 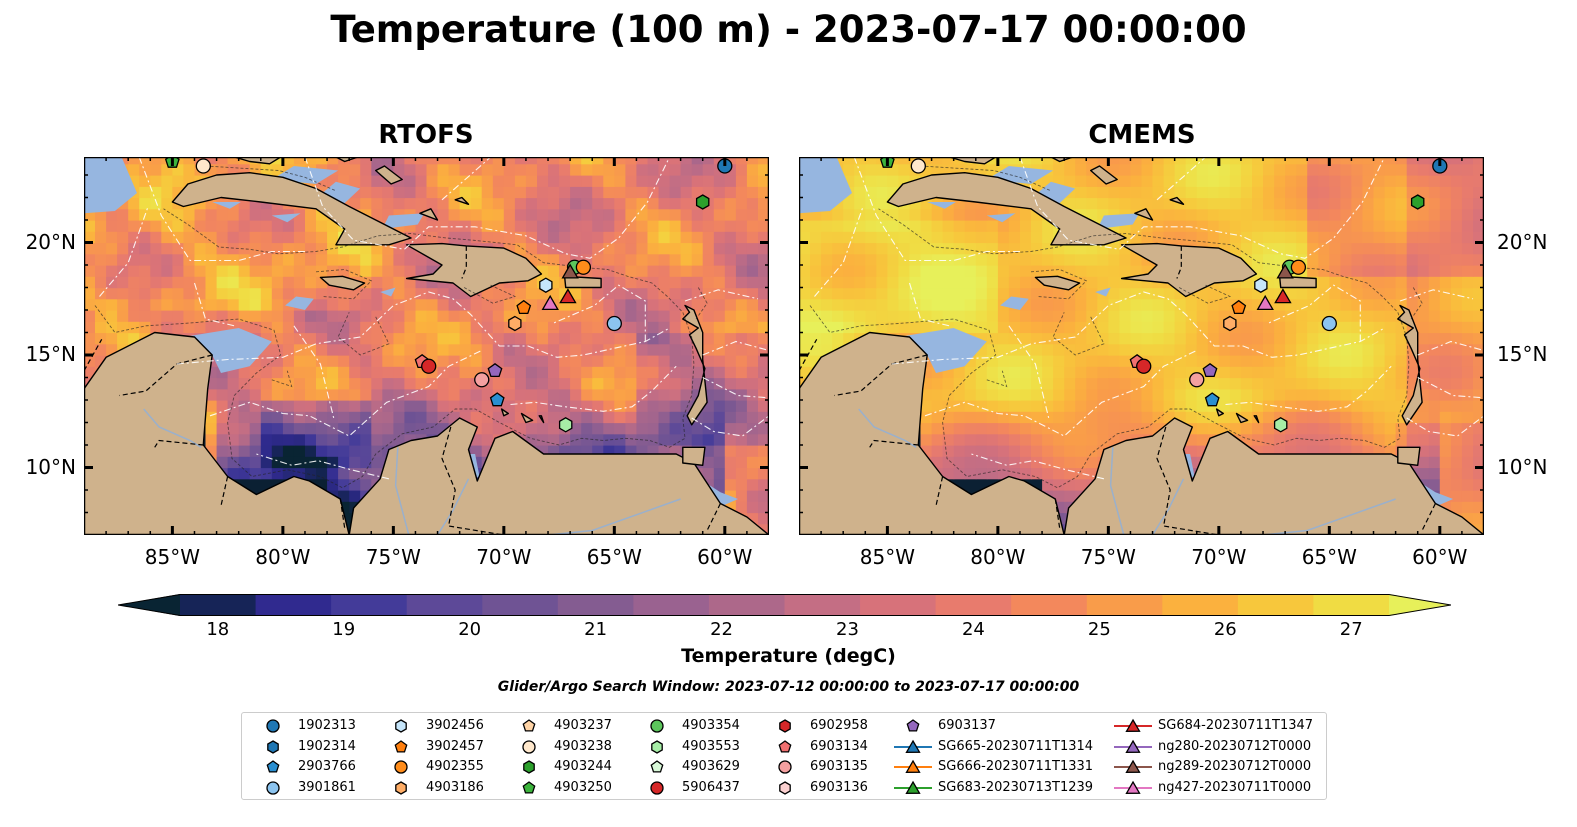 What do you see at coordinates (998, 557) in the screenshot?
I see `lon-tick-label: 80°W` at bounding box center [998, 557].